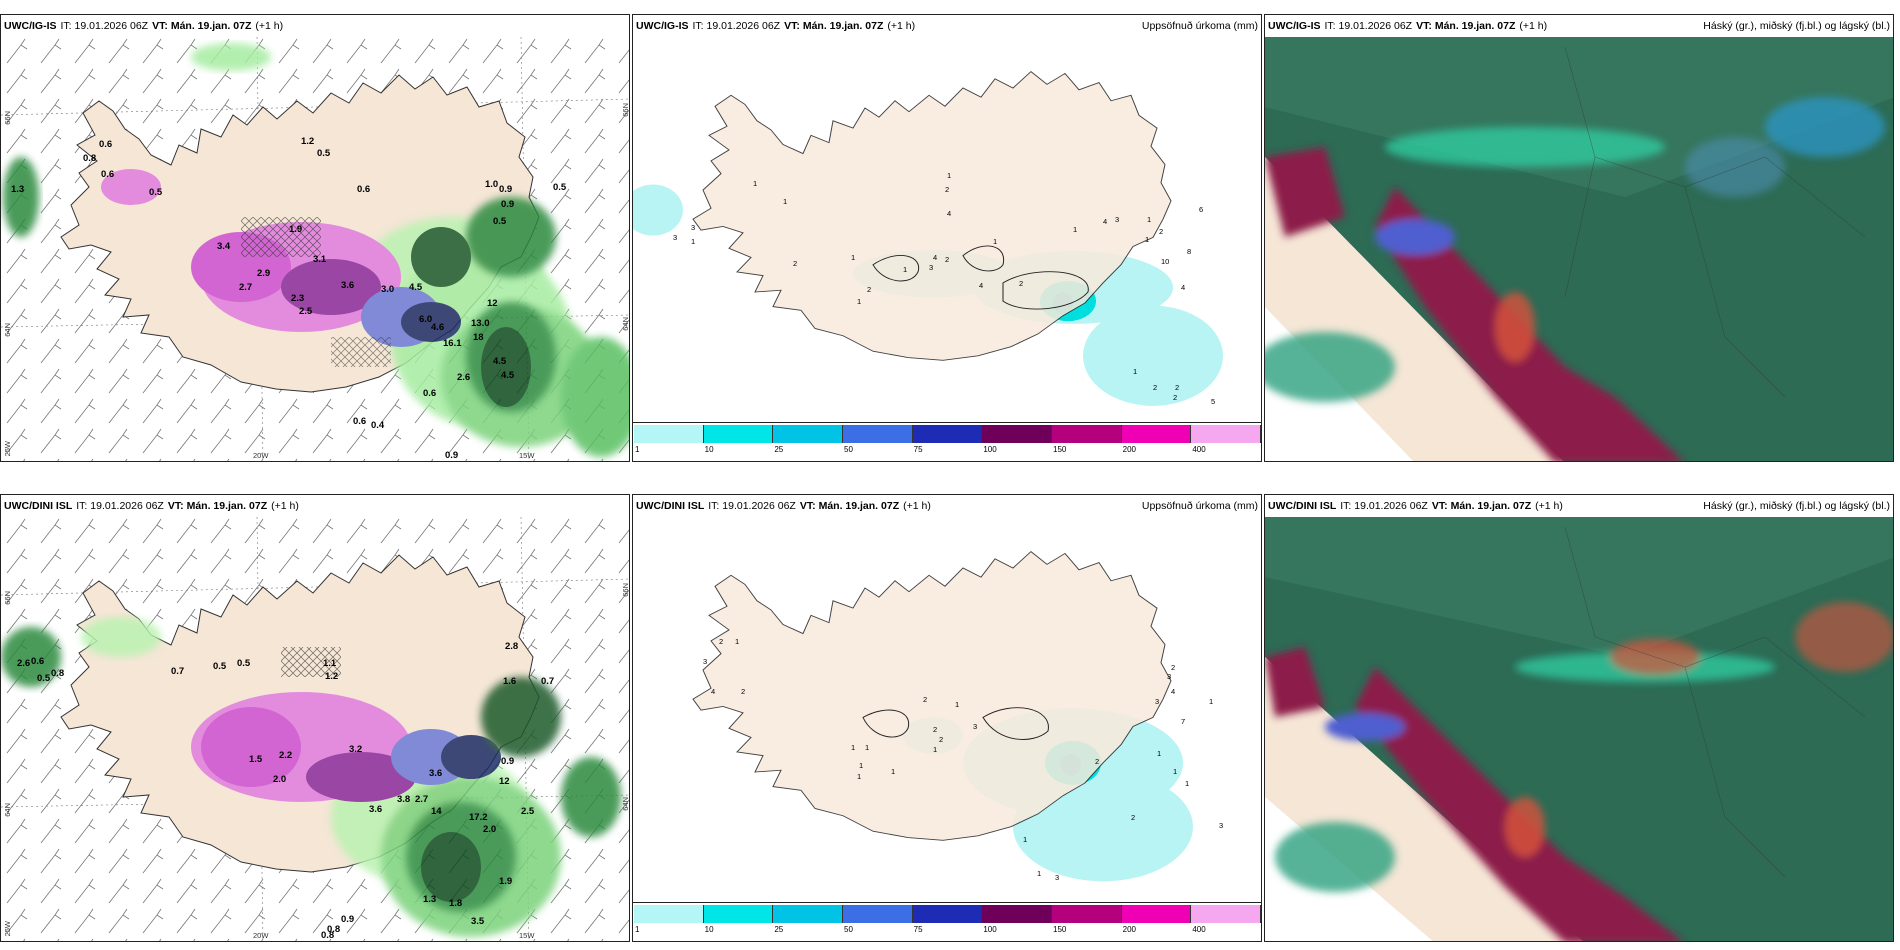 The height and width of the screenshot is (950, 1900). I want to click on value-label: 3.6, so click(436, 773).